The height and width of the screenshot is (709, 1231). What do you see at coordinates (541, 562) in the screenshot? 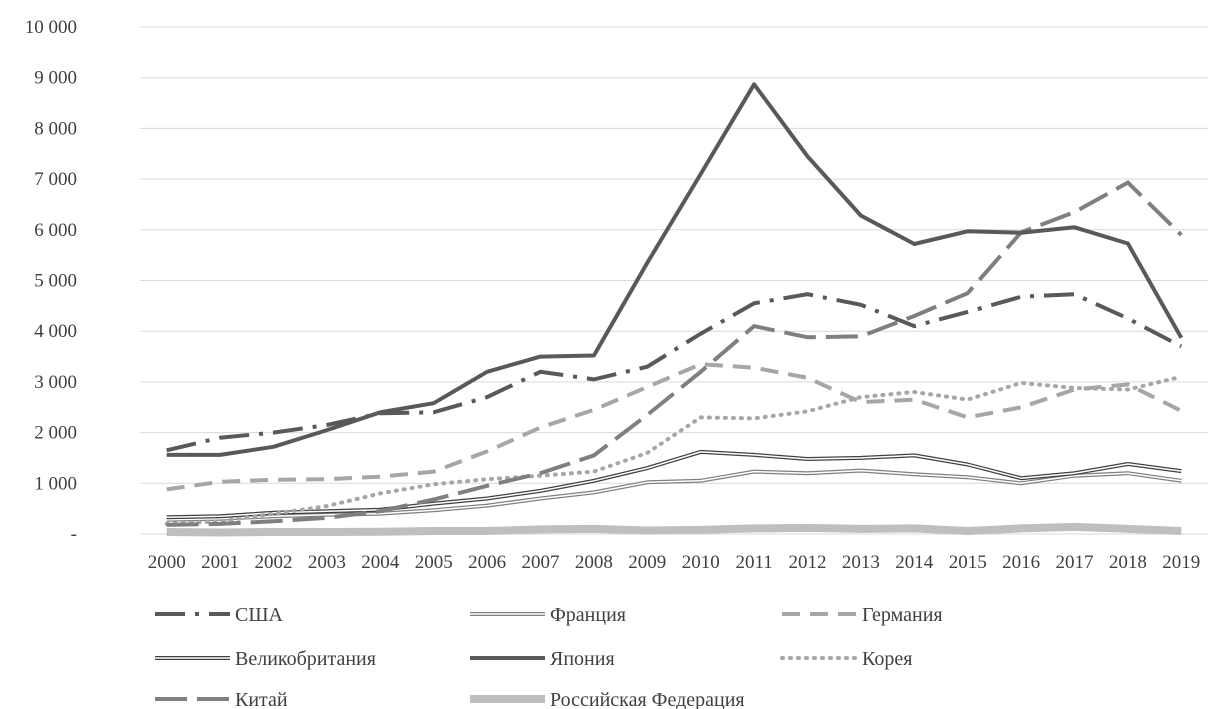
I see `x-tick-label: 2007` at bounding box center [541, 562].